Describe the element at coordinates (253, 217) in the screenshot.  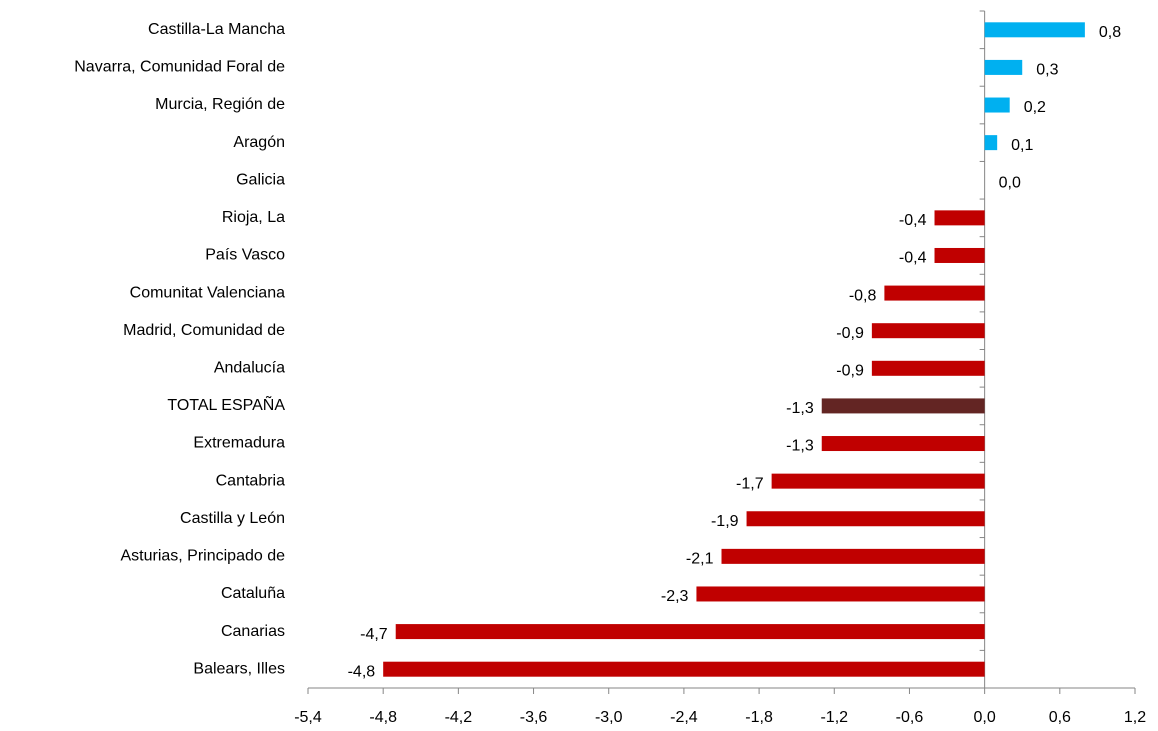
I see `y-tick-label: Rioja, La` at that location.